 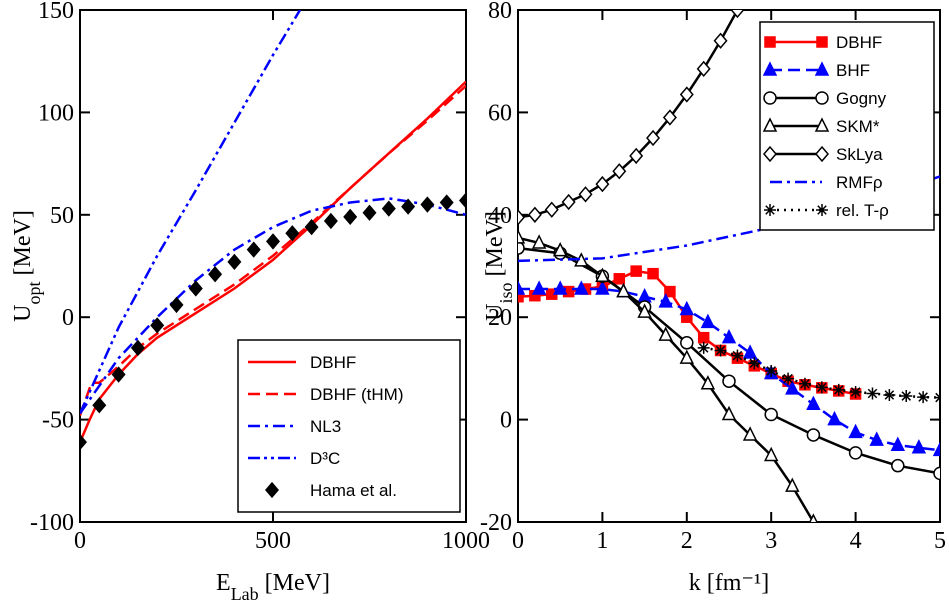 What do you see at coordinates (862, 210) in the screenshot?
I see `legend-label: rel. T-ρ` at bounding box center [862, 210].